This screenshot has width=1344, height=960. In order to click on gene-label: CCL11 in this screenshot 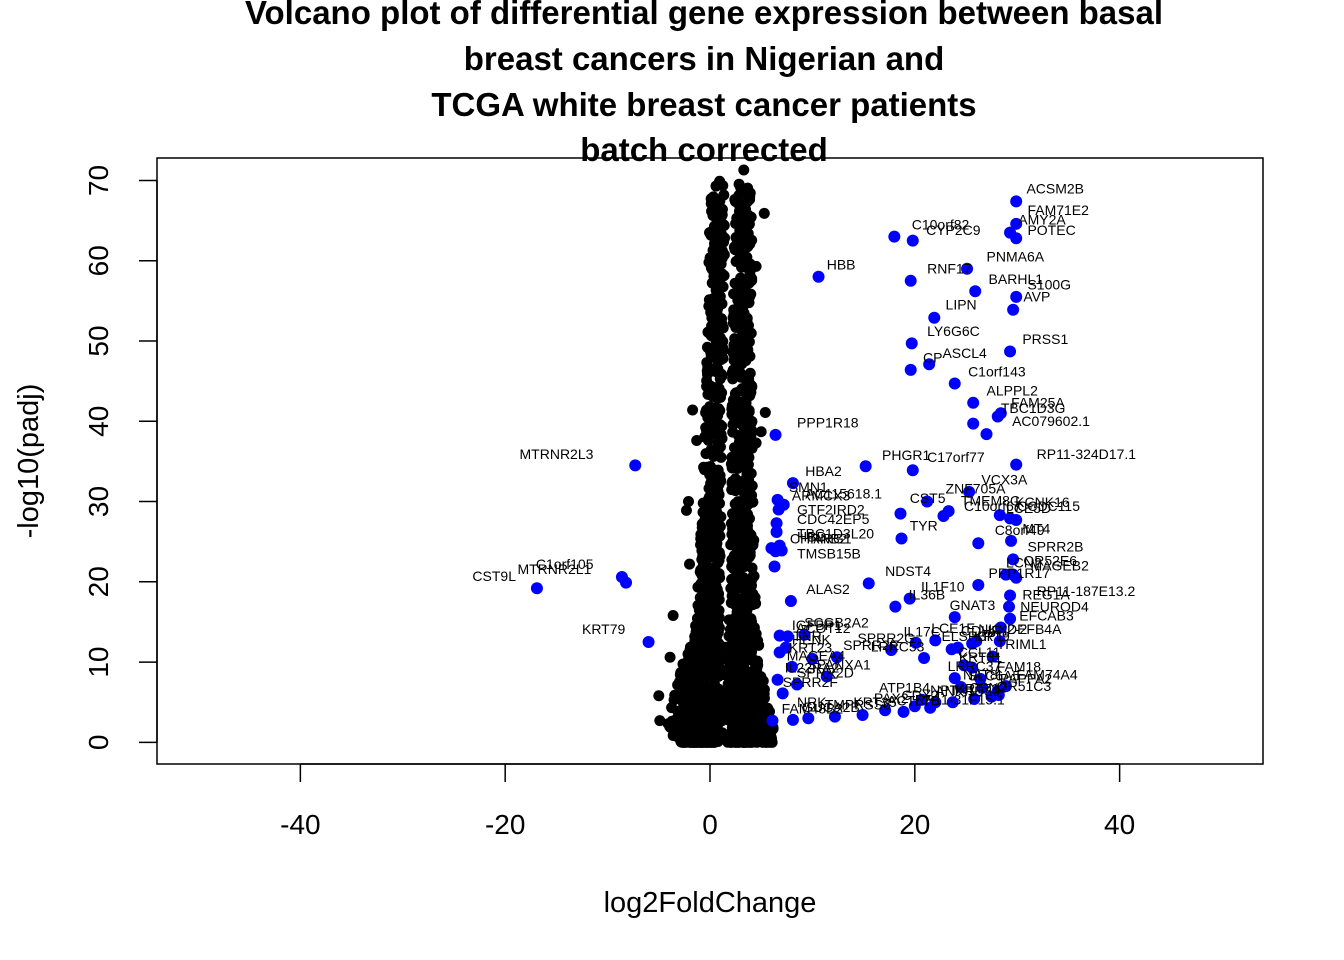, I will do `click(979, 652)`.